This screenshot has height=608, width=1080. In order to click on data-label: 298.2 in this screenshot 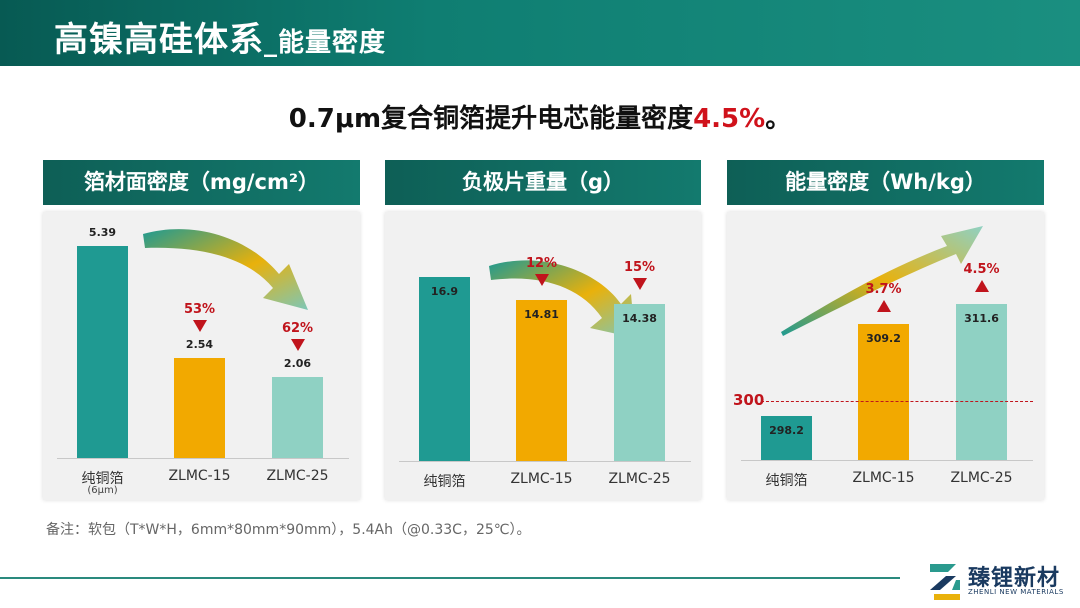, I will do `click(786, 430)`.